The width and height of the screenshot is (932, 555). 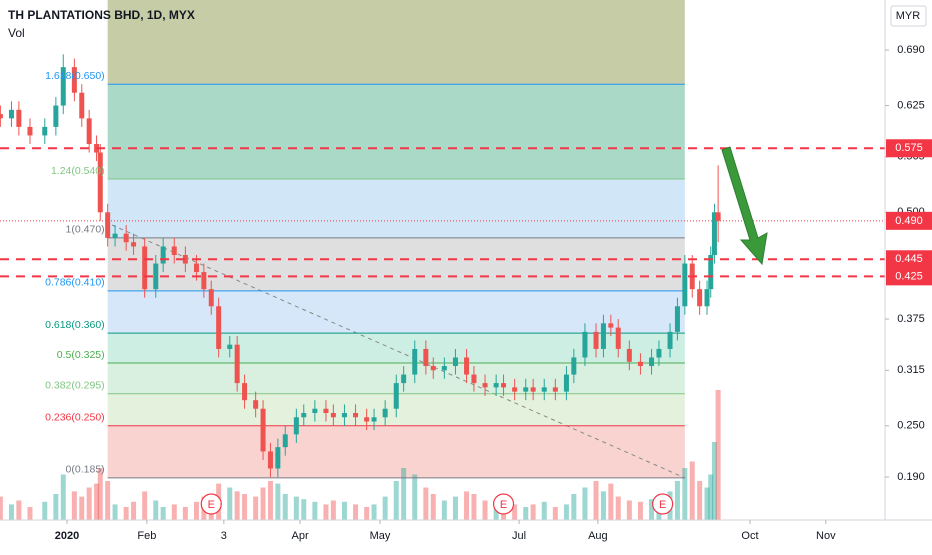 I want to click on fib-label: 1.618(0.650), so click(x=75, y=76).